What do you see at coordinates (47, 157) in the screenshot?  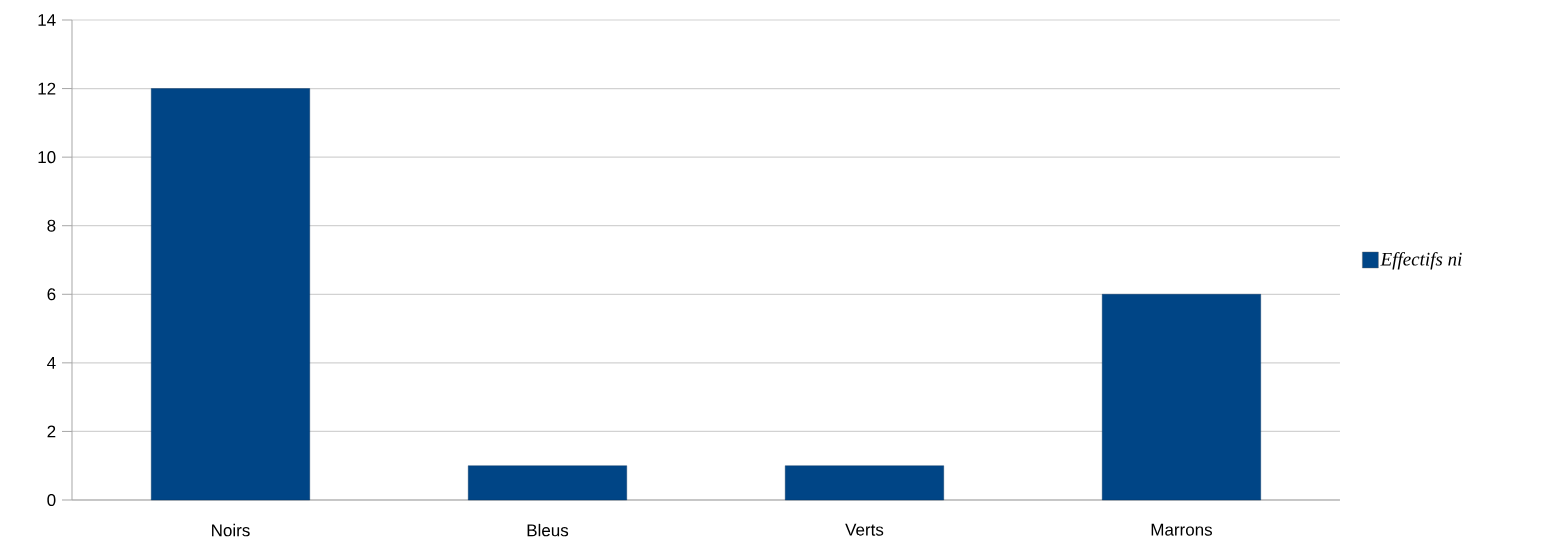 I see `y-tick-label: 10` at bounding box center [47, 157].